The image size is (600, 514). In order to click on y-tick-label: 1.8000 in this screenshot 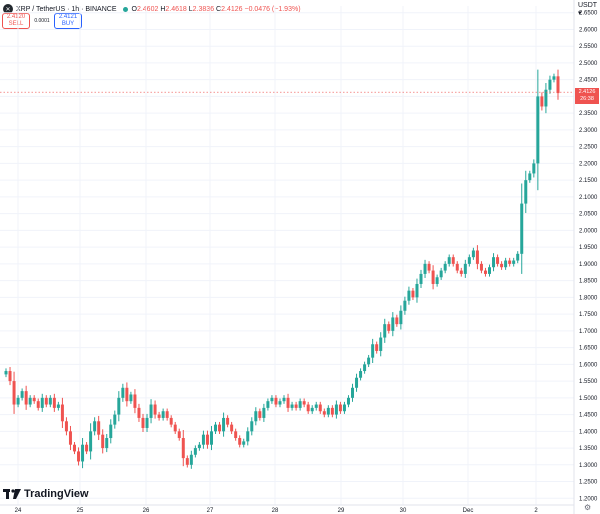, I will do `click(588, 298)`.